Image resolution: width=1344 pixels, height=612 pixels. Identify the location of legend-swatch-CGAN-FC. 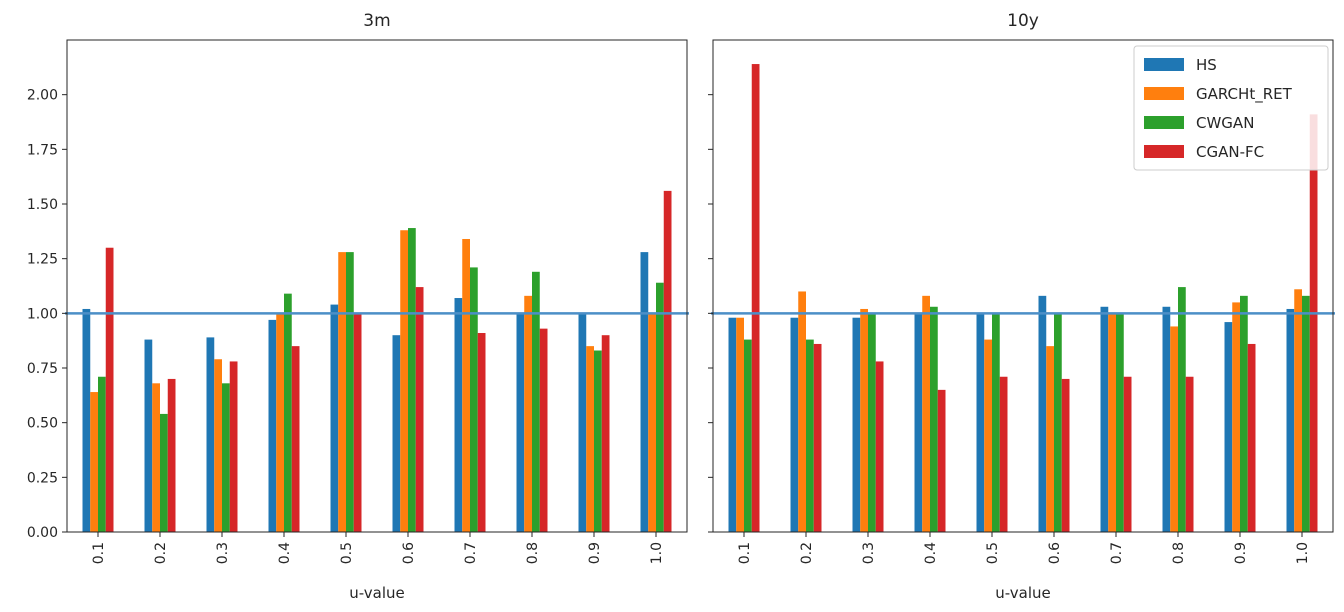
(1164, 151).